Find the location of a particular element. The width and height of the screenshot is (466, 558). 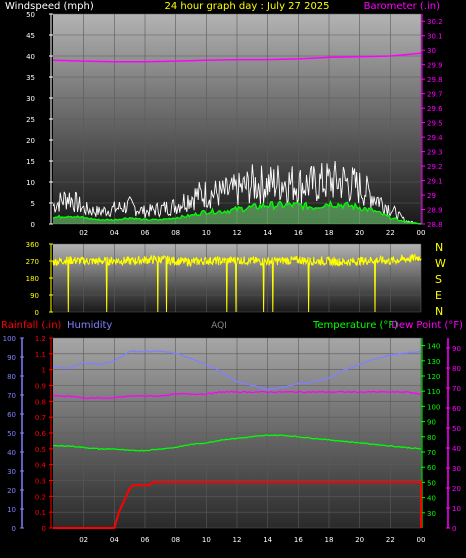

windspeed-tick-label: 0 is located at coordinates (33, 225).